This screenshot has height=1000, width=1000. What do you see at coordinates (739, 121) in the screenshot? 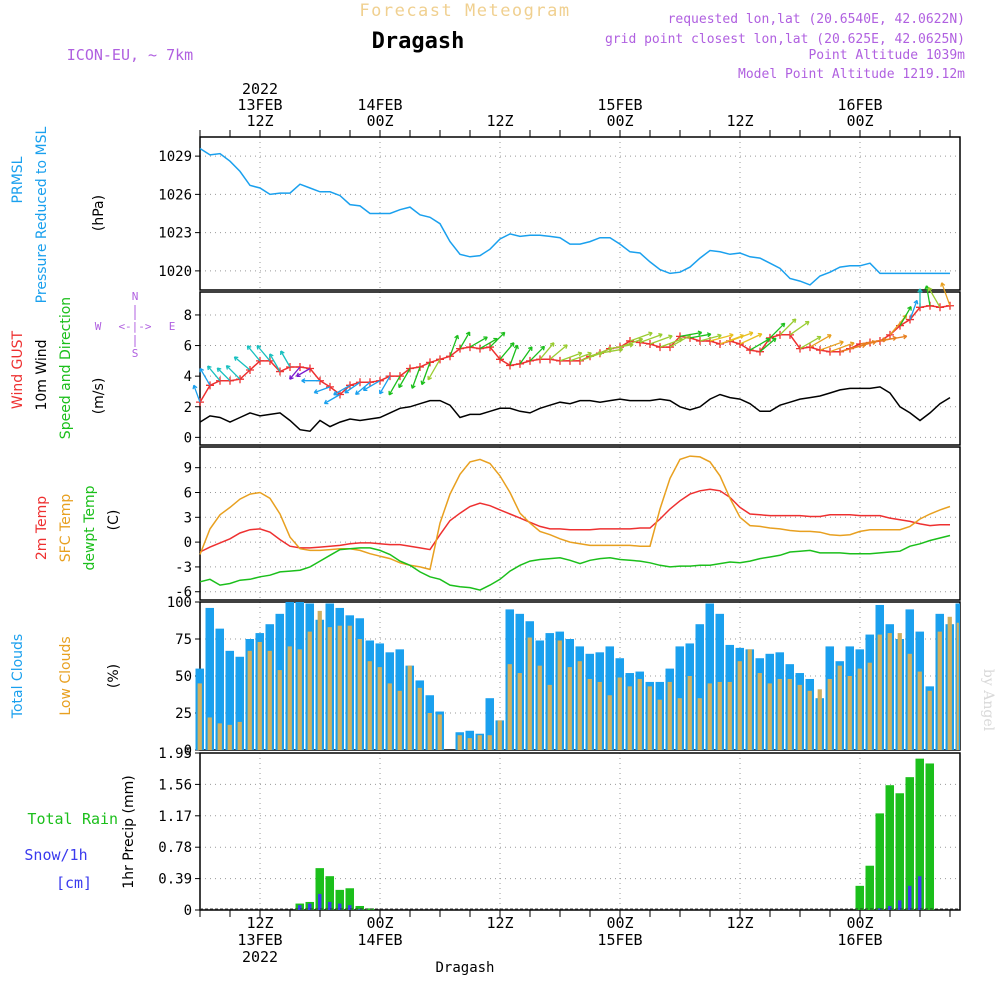
I see `top-time-label-4-0: 12Z` at bounding box center [739, 121].